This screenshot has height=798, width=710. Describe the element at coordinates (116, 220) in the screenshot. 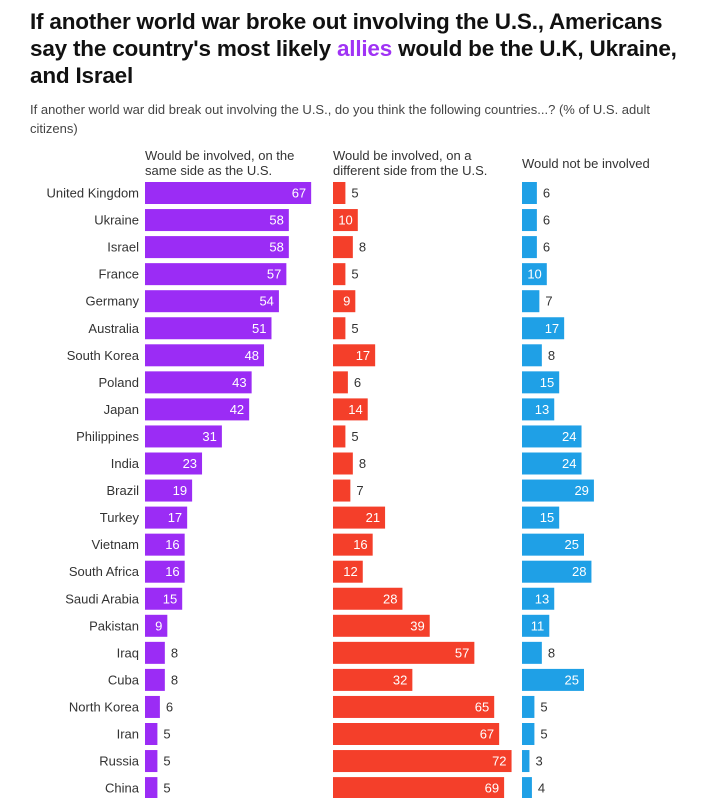

I see `category-label: Ukraine` at that location.